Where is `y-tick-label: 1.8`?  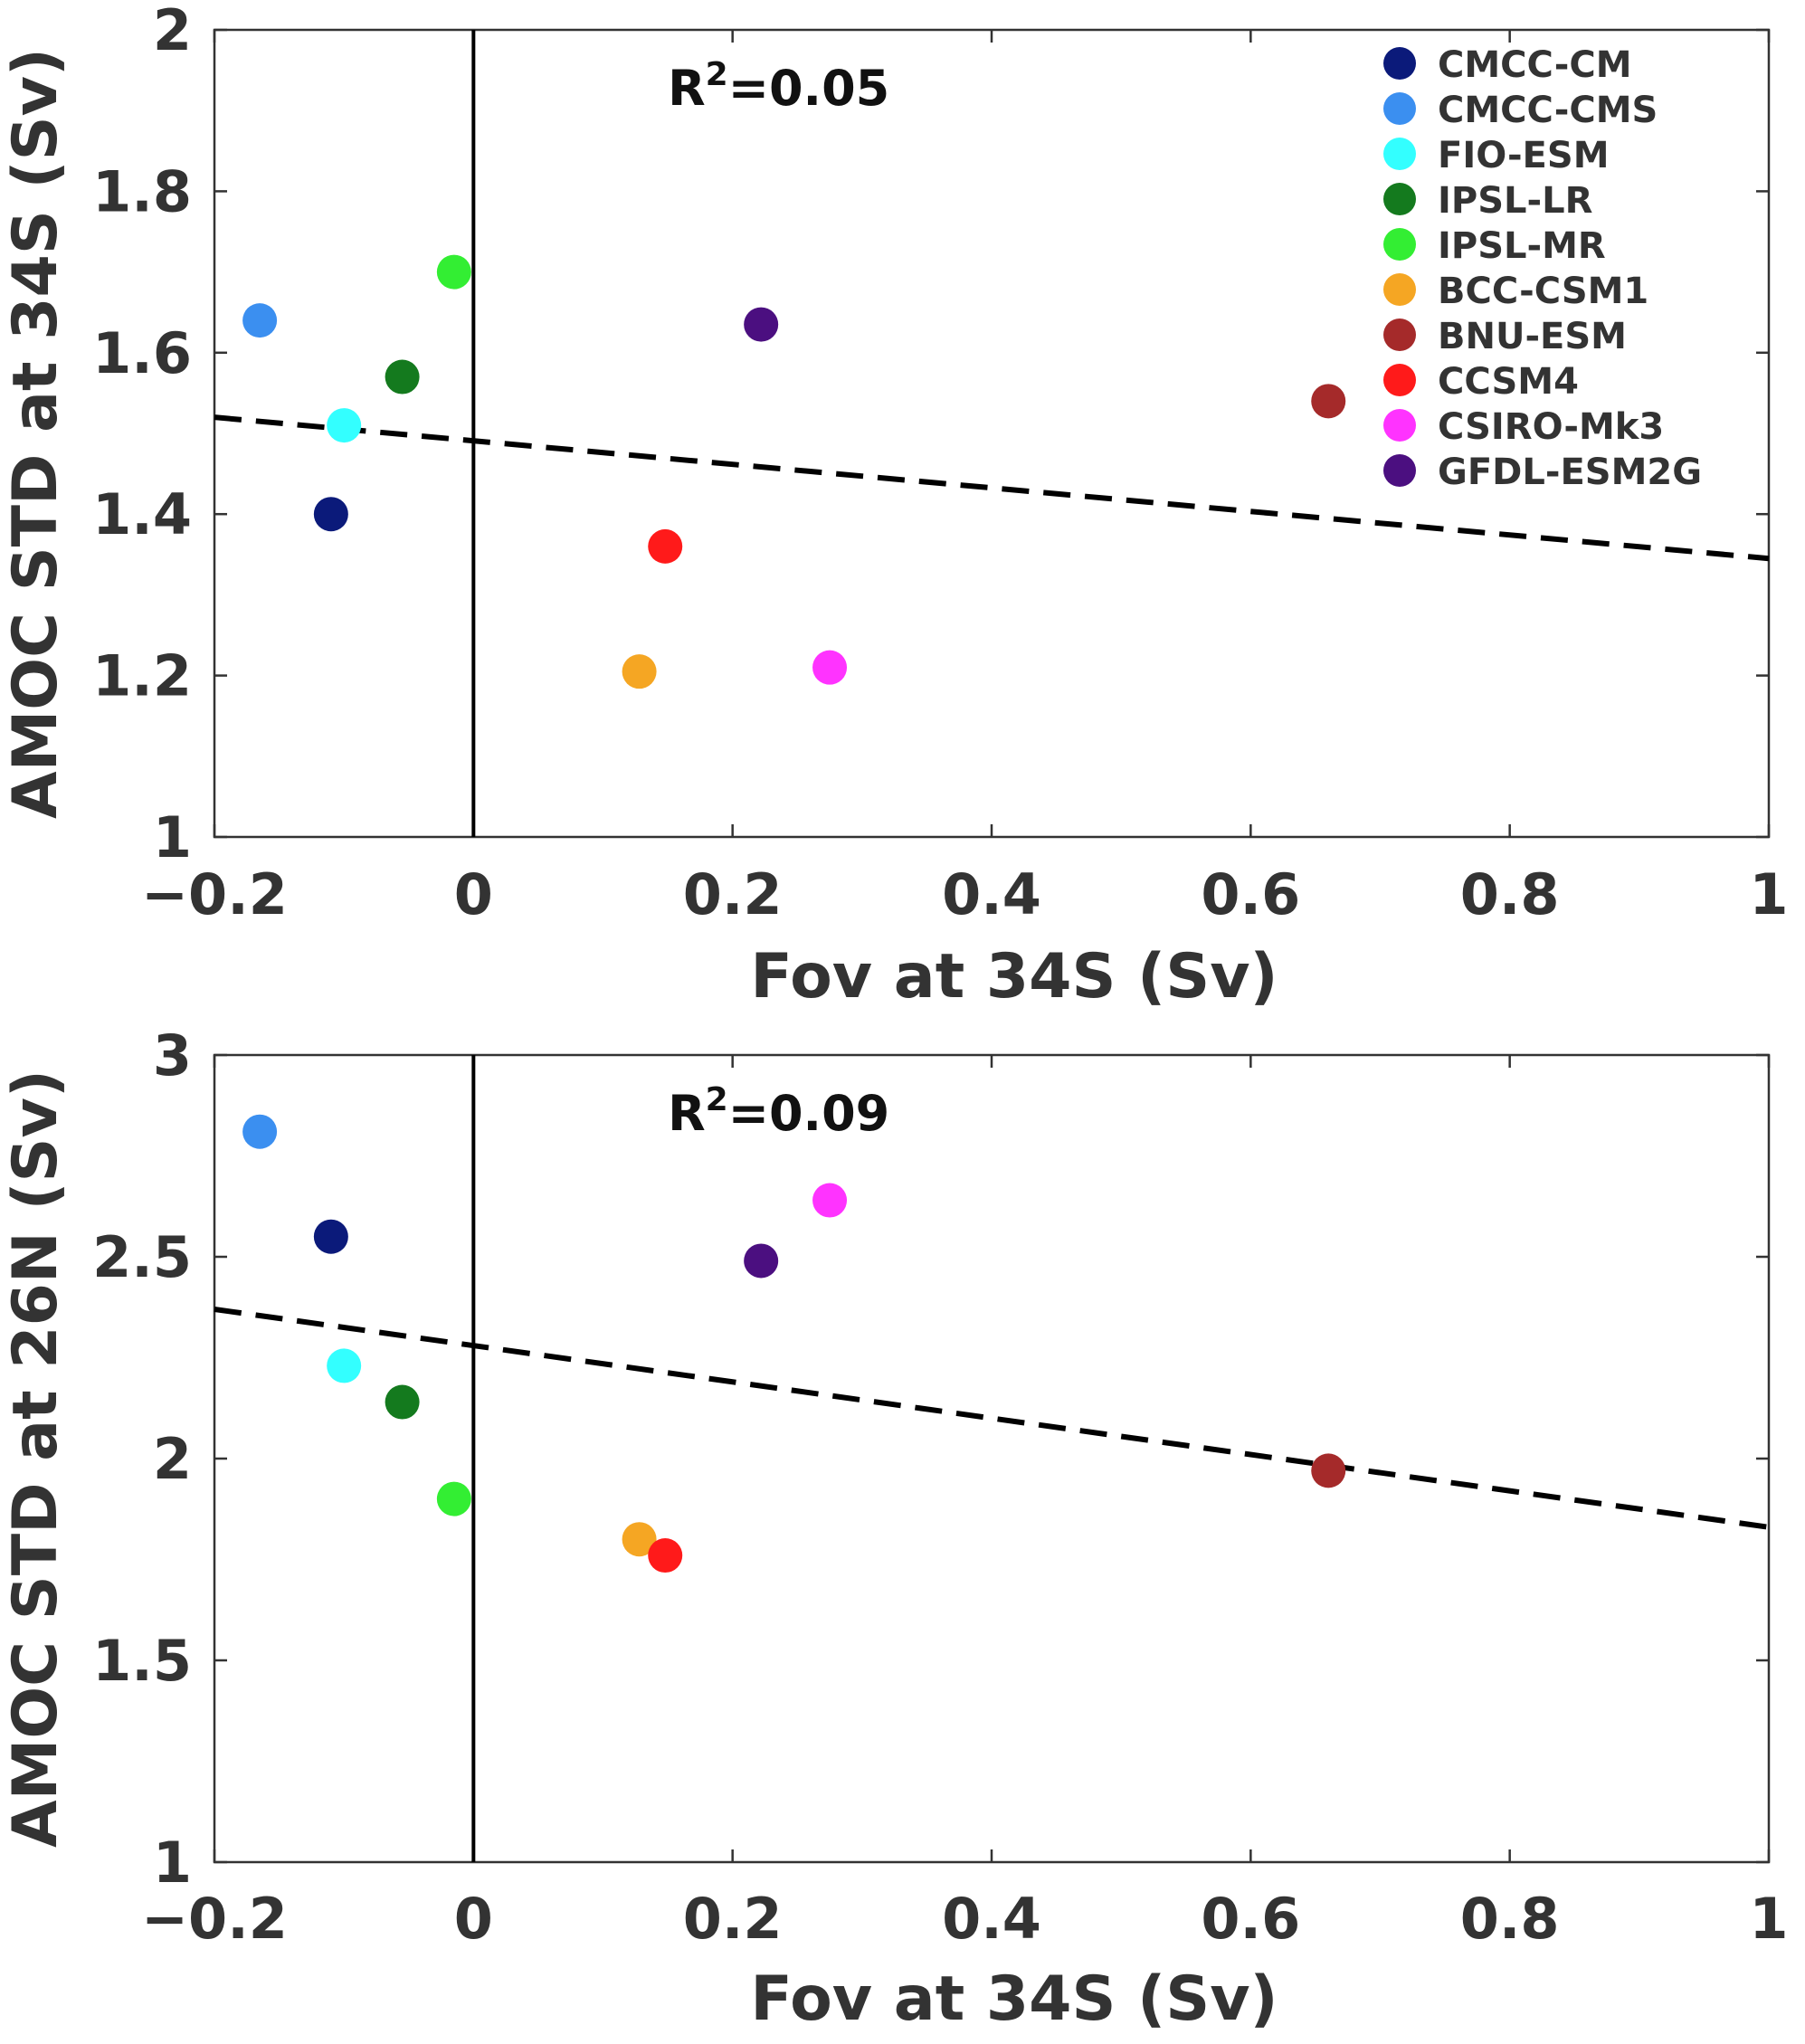 y-tick-label: 1.8 is located at coordinates (142, 191).